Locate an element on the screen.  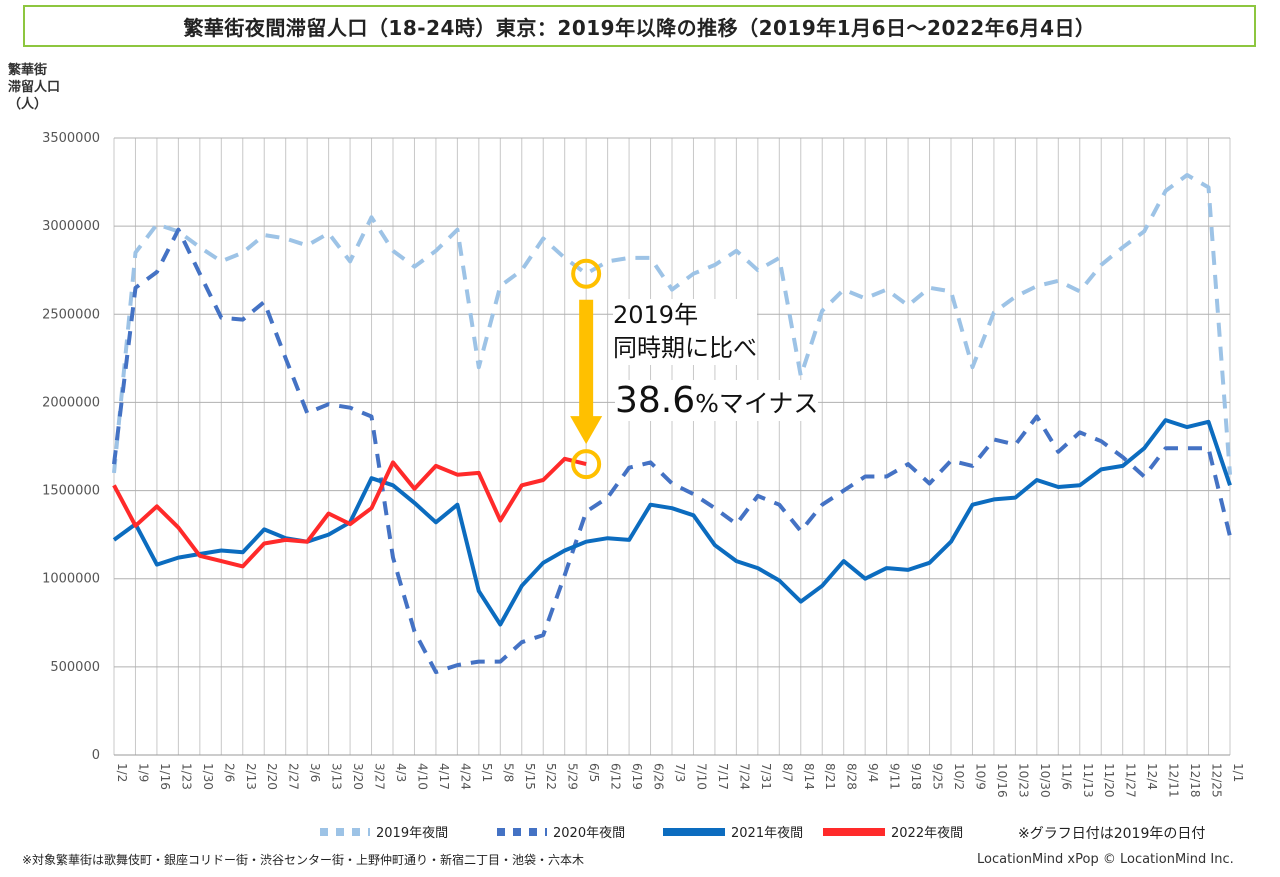
annotation-line-2: 同時期に比べ is located at coordinates (685, 348).